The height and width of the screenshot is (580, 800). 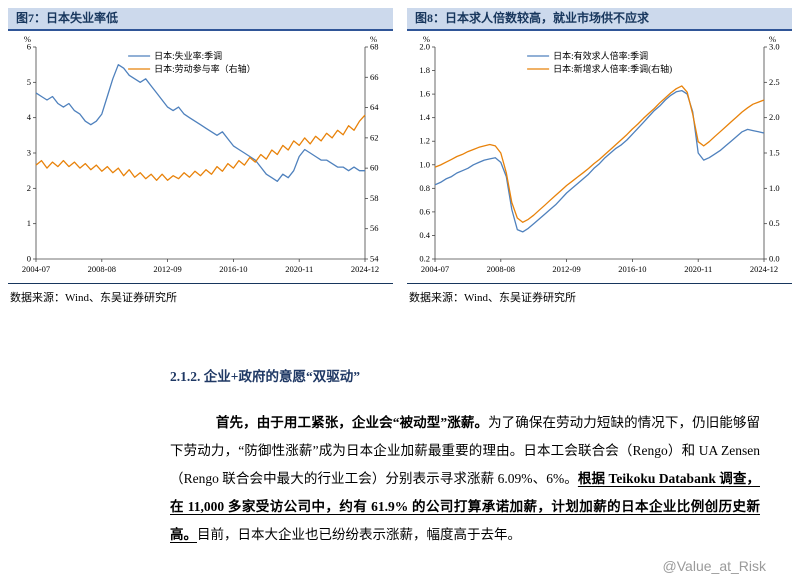 What do you see at coordinates (774, 153) in the screenshot?
I see `svg-text: 1.5` at bounding box center [774, 153].